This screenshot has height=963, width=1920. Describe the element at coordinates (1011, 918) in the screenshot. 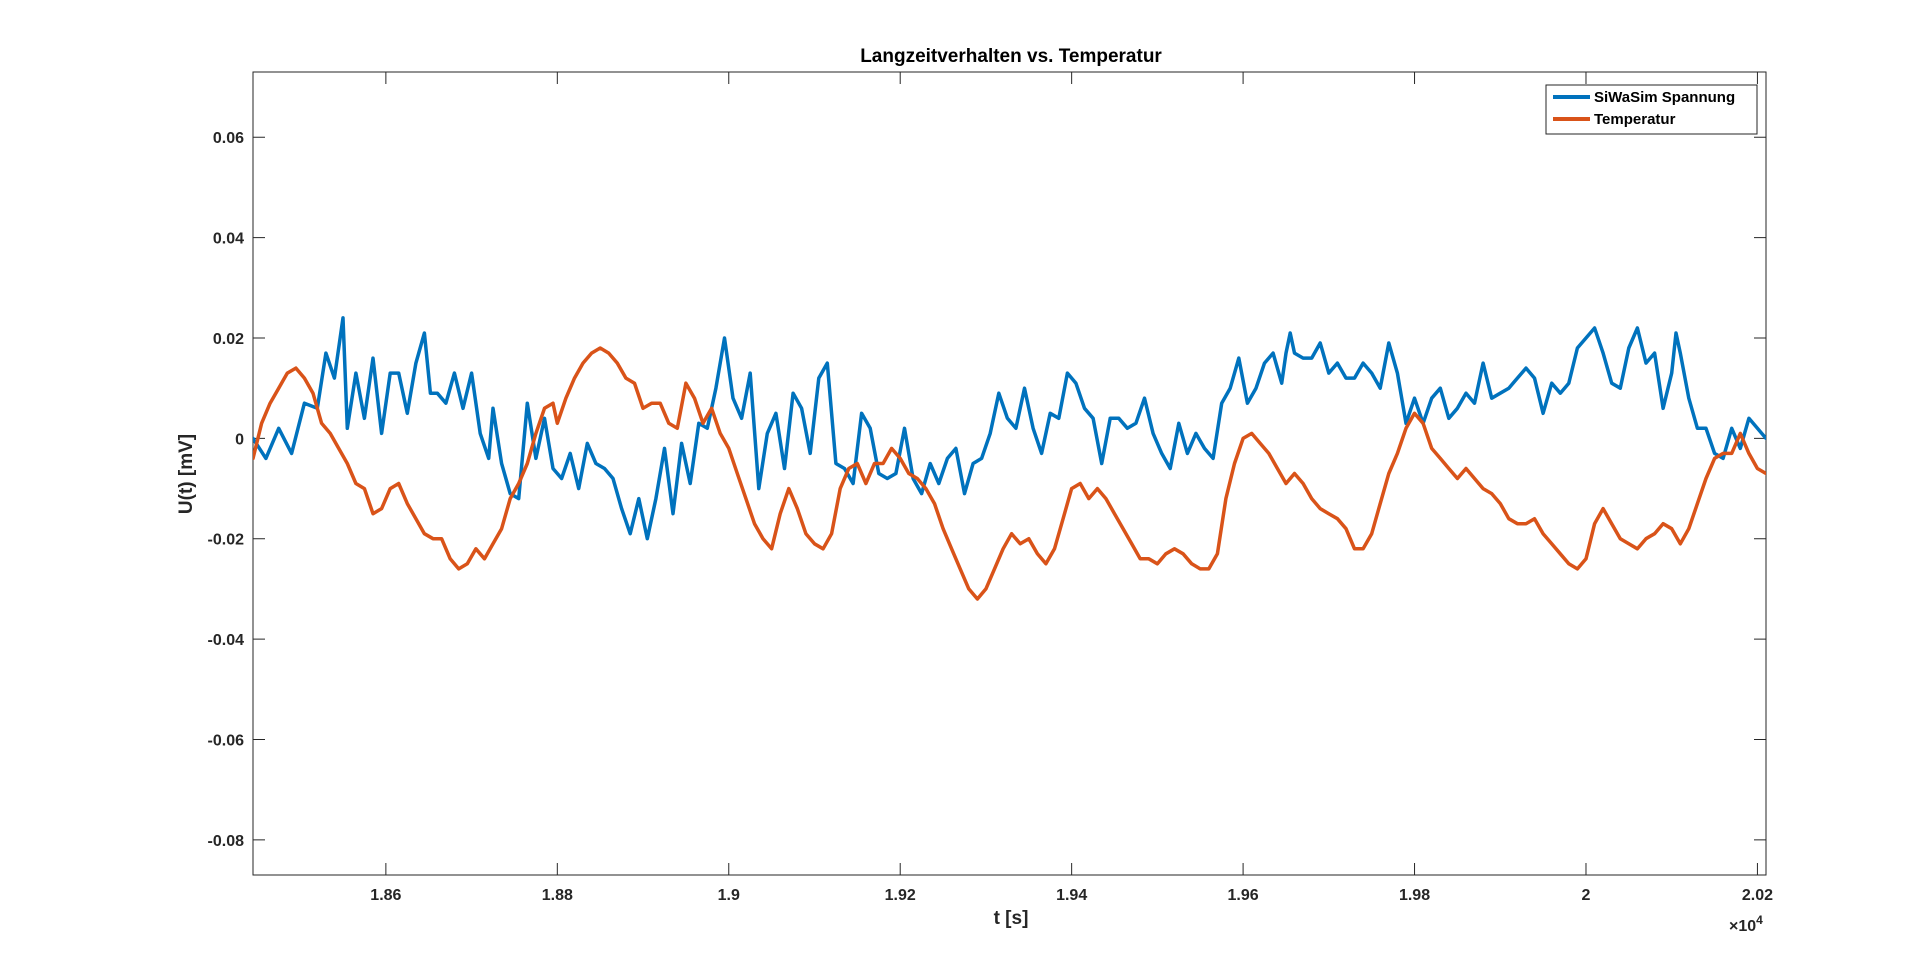

I see `x-axis-title: t [s]` at that location.